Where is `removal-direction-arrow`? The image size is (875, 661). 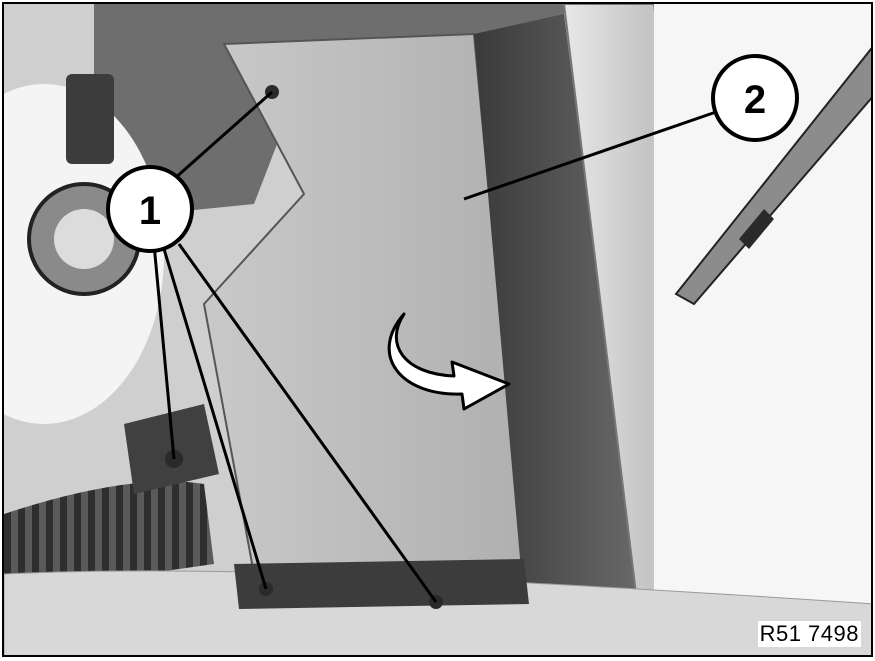 removal-direction-arrow is located at coordinates (449, 361).